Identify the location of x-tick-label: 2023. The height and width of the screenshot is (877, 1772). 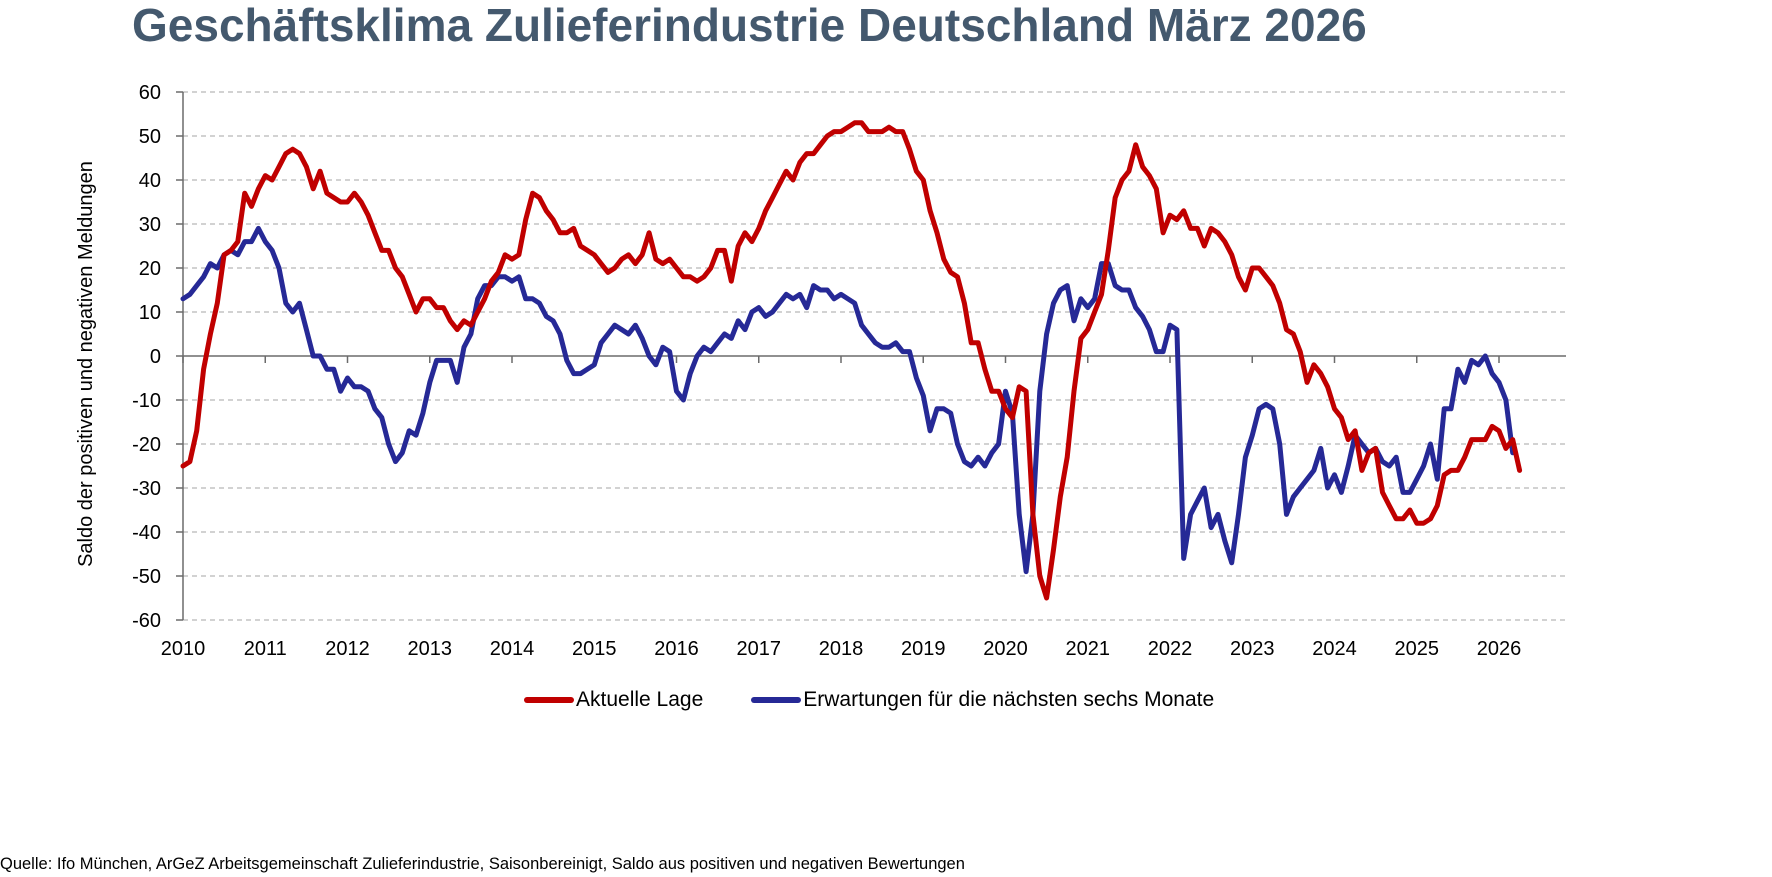
(1252, 649).